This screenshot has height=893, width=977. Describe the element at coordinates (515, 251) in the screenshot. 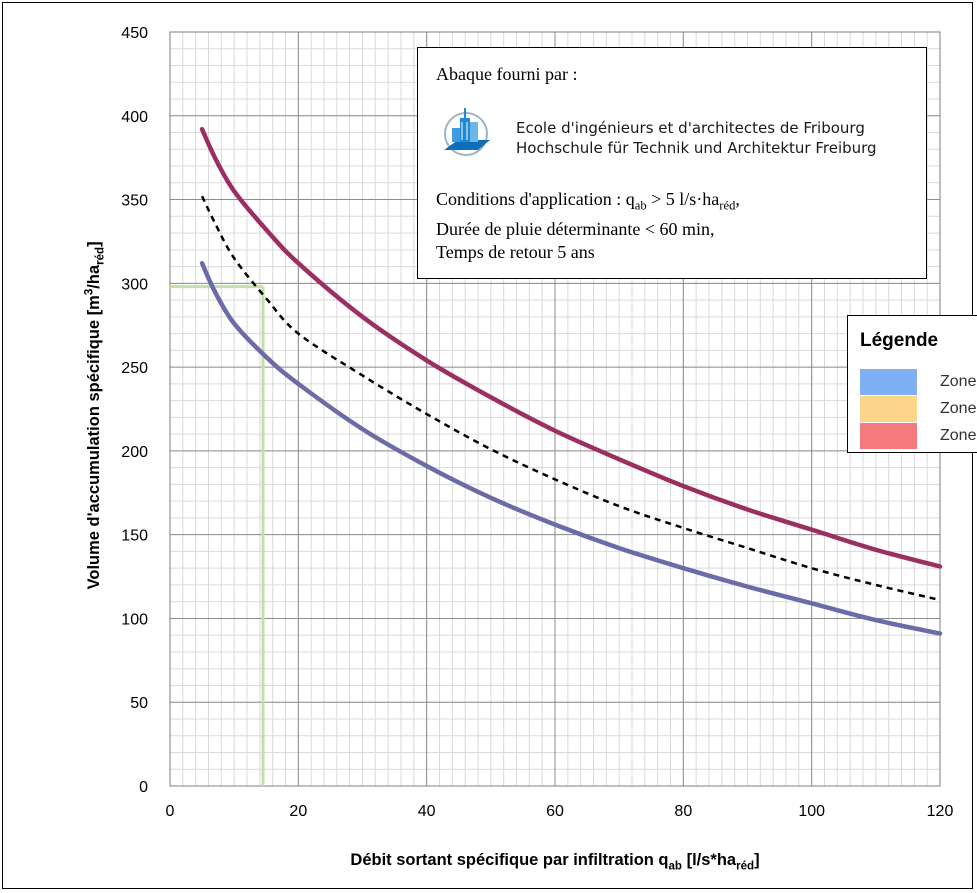

I see `condition-return-period: Temps de retour 5 ans` at that location.